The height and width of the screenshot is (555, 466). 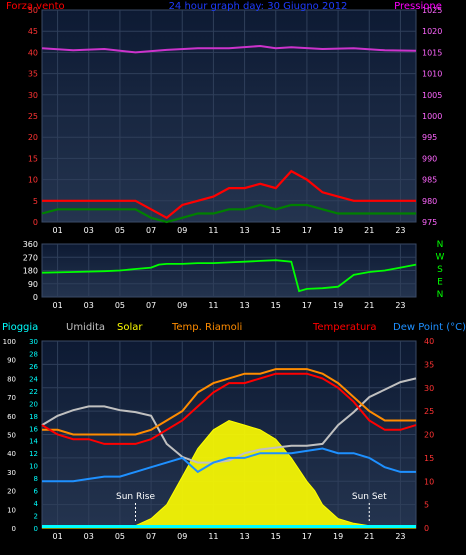 I want to click on pressure-tick-label: 990, so click(x=429, y=158).